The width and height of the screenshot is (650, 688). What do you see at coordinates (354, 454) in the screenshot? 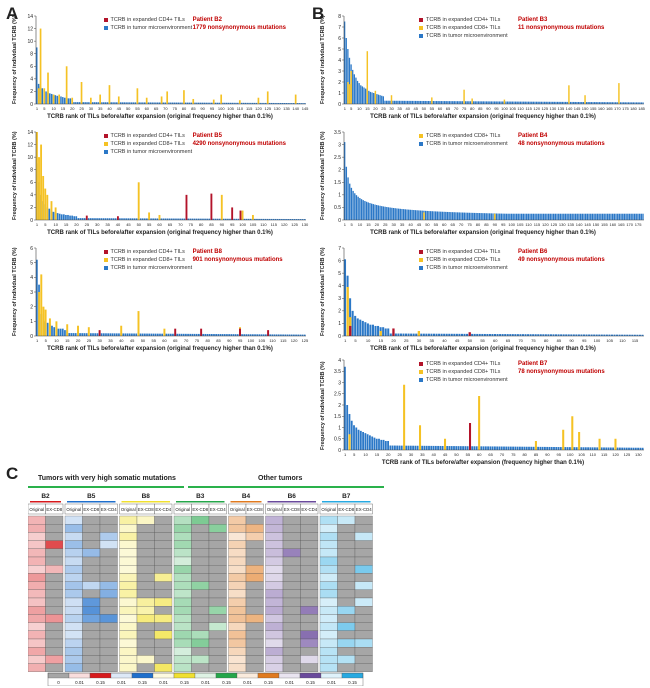
I see `x-tick-label: 5` at bounding box center [354, 454].